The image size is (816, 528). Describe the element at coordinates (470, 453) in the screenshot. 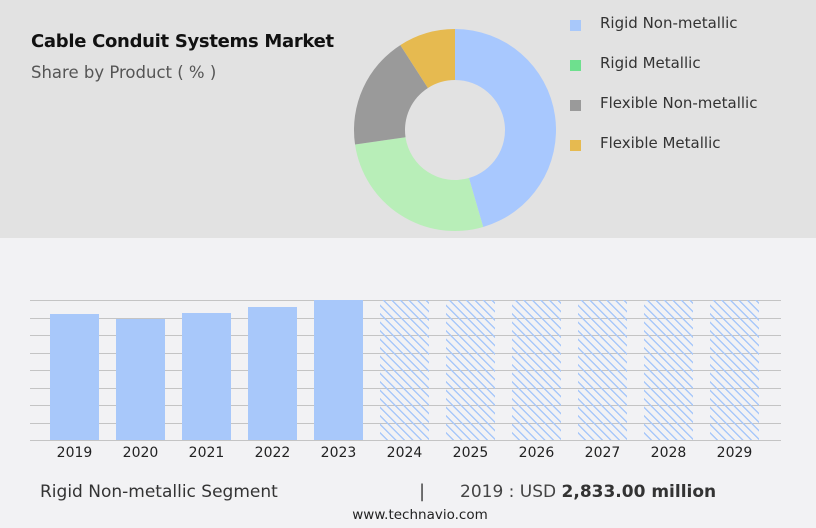

I see `x-axis-label: 2025` at that location.